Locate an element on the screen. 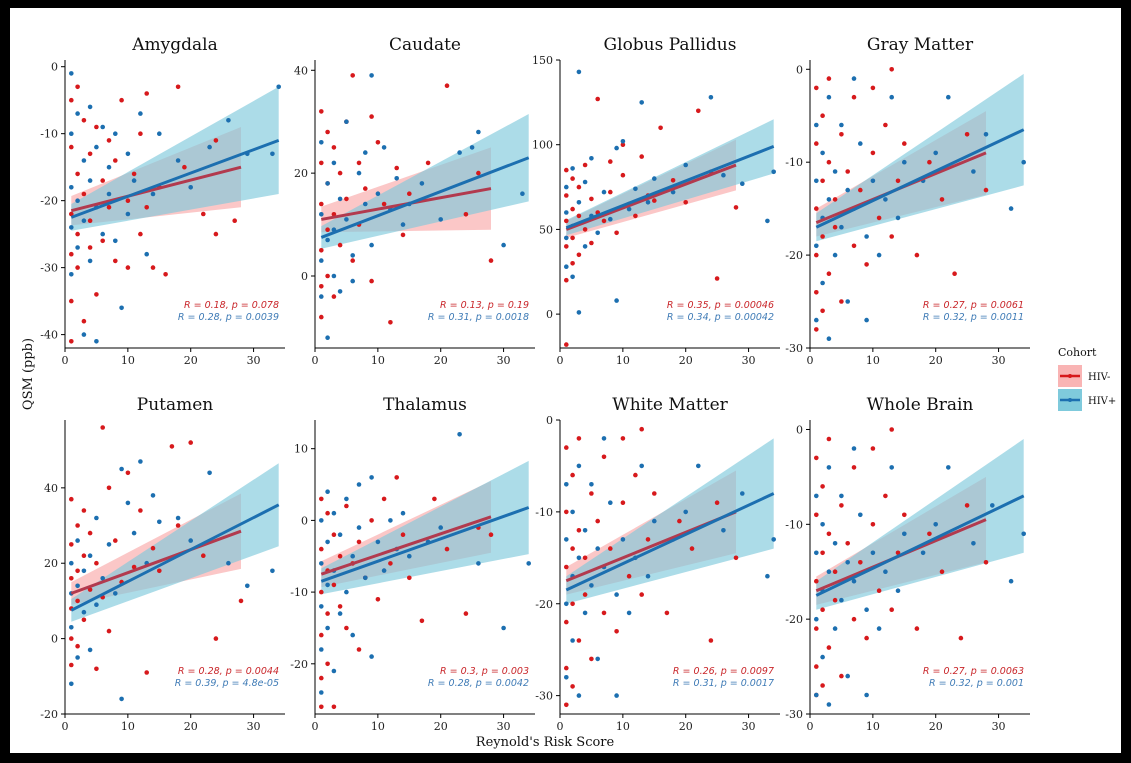 This screenshot has height=763, width=1131. y-tick-label: -30 is located at coordinates (794, 714).